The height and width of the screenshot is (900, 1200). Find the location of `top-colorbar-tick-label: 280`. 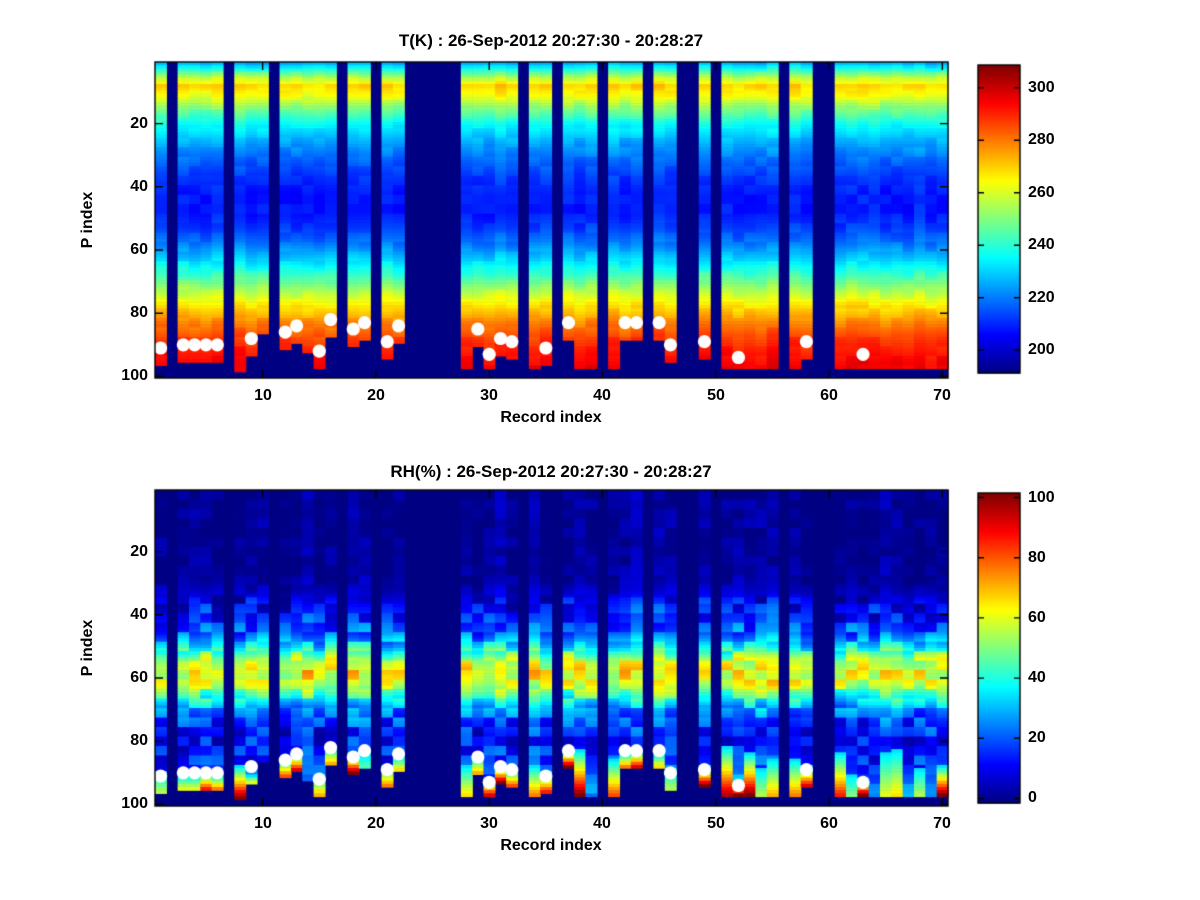

top-colorbar-tick-label: 280 is located at coordinates (1041, 139).